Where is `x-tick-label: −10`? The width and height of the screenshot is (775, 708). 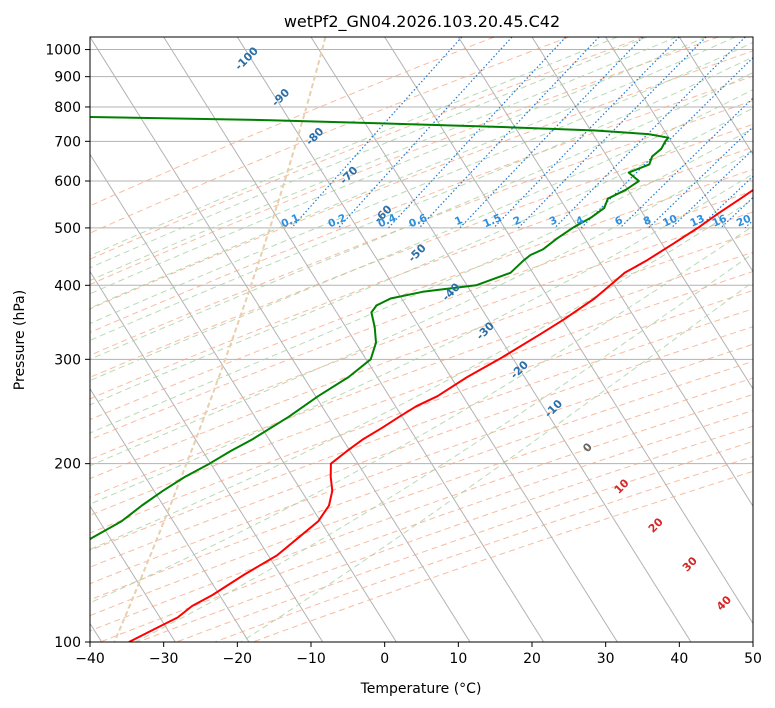 x-tick-label: −10 is located at coordinates (311, 659).